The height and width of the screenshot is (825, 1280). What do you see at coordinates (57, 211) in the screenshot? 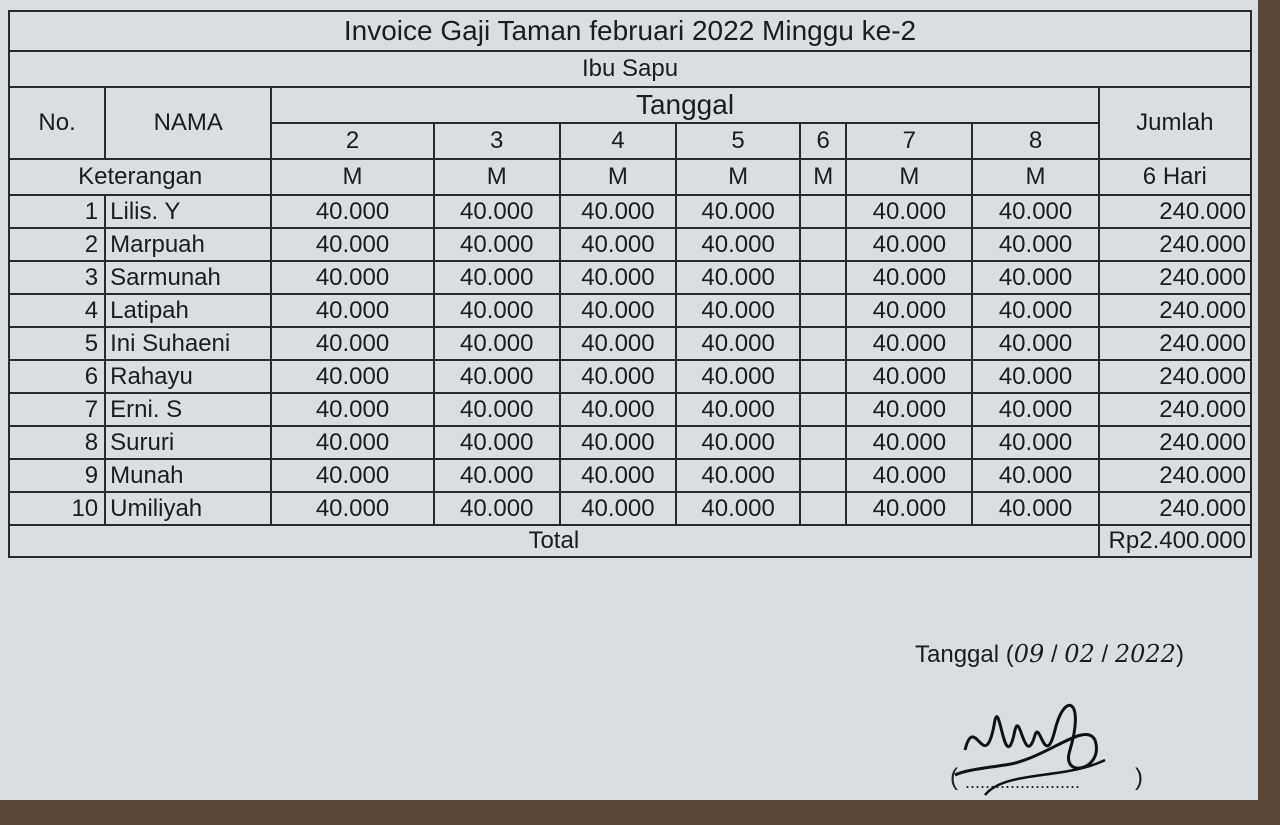
I see `row-number: 1` at bounding box center [57, 211].